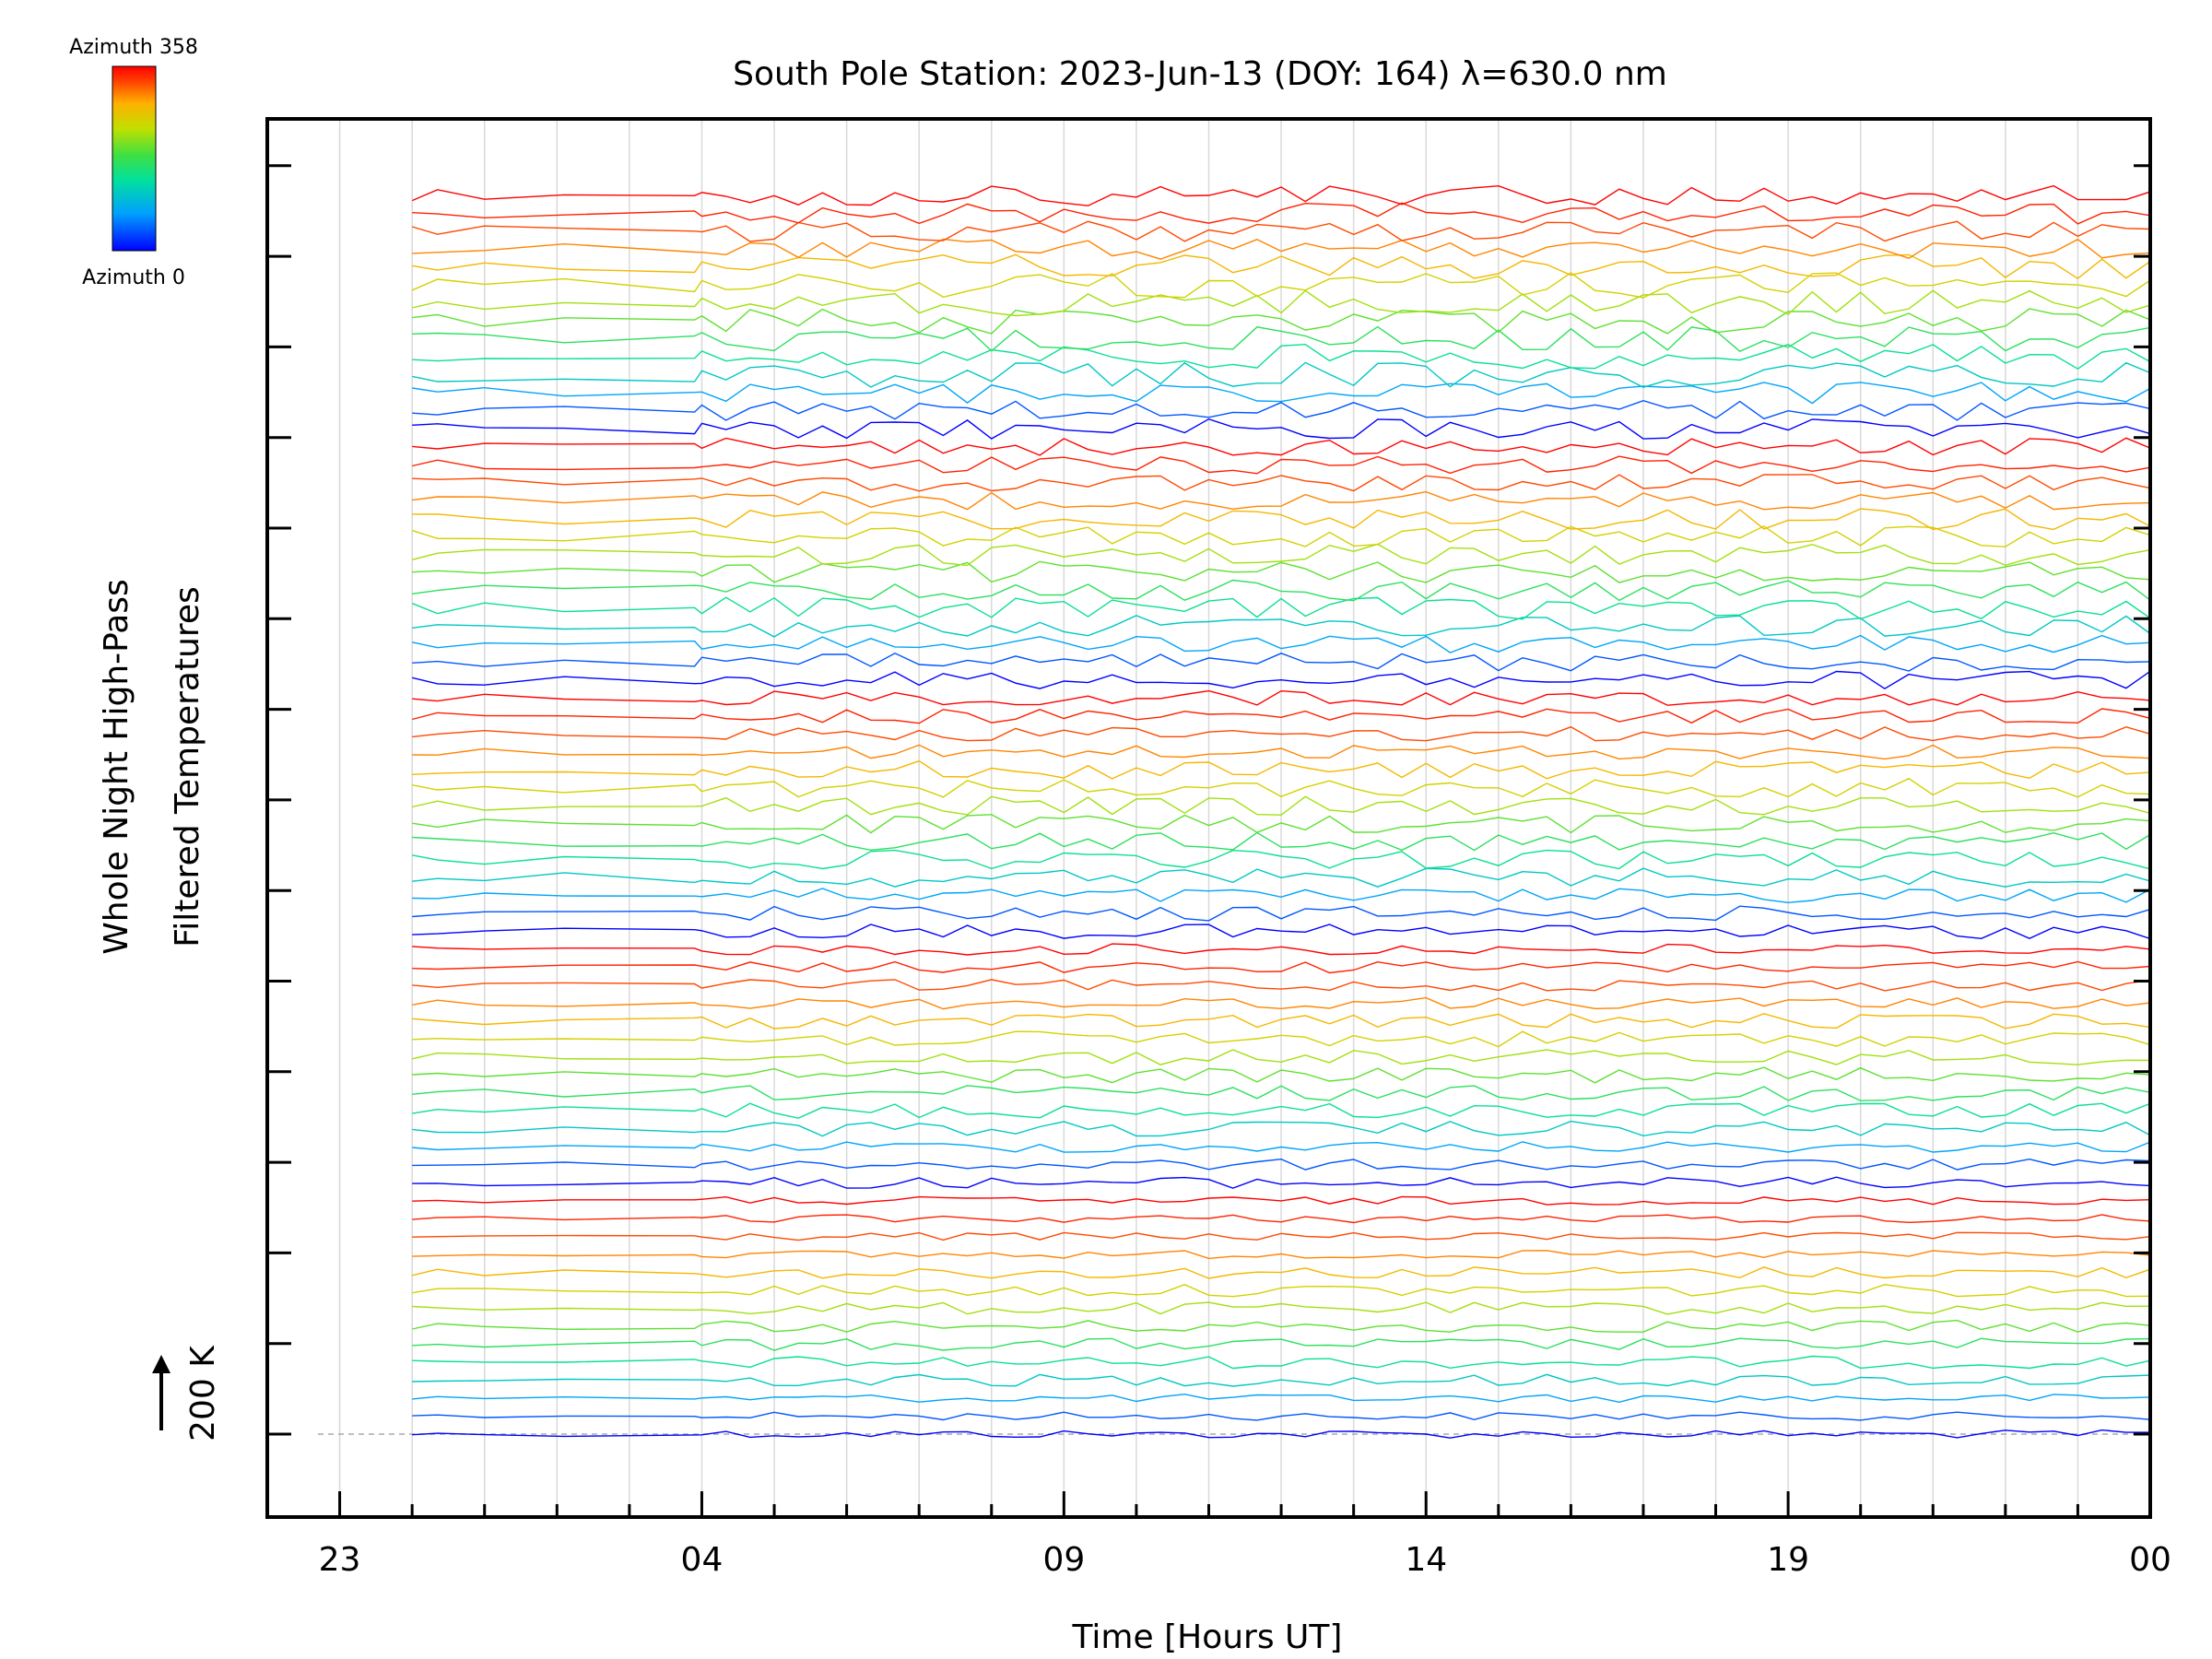 Image resolution: width=2212 pixels, height=1659 pixels. What do you see at coordinates (1245, 1560) in the screenshot?
I see `x-tick-labels: 23 04 09 14 19 00` at bounding box center [1245, 1560].